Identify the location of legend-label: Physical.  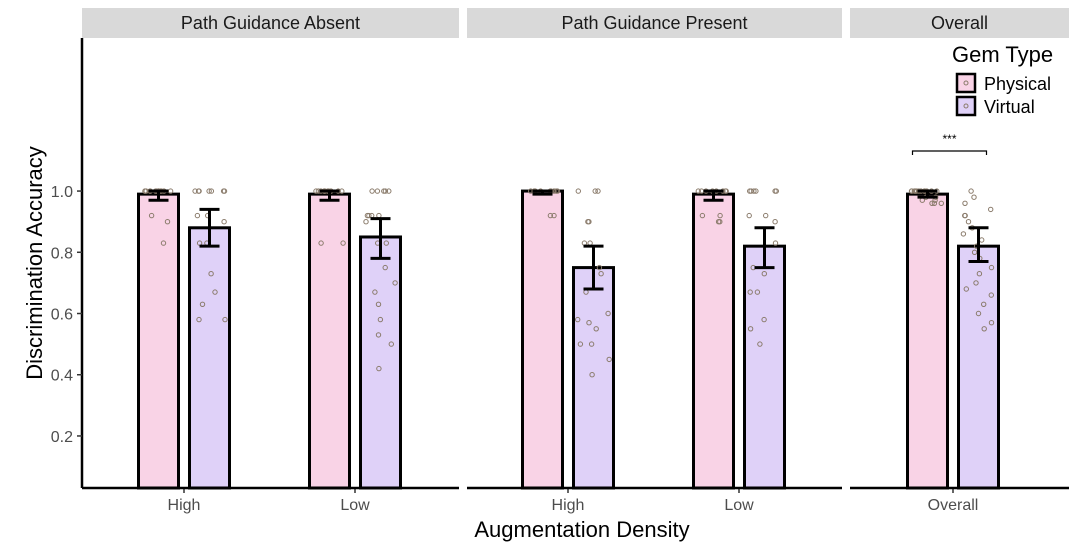
(1017, 84).